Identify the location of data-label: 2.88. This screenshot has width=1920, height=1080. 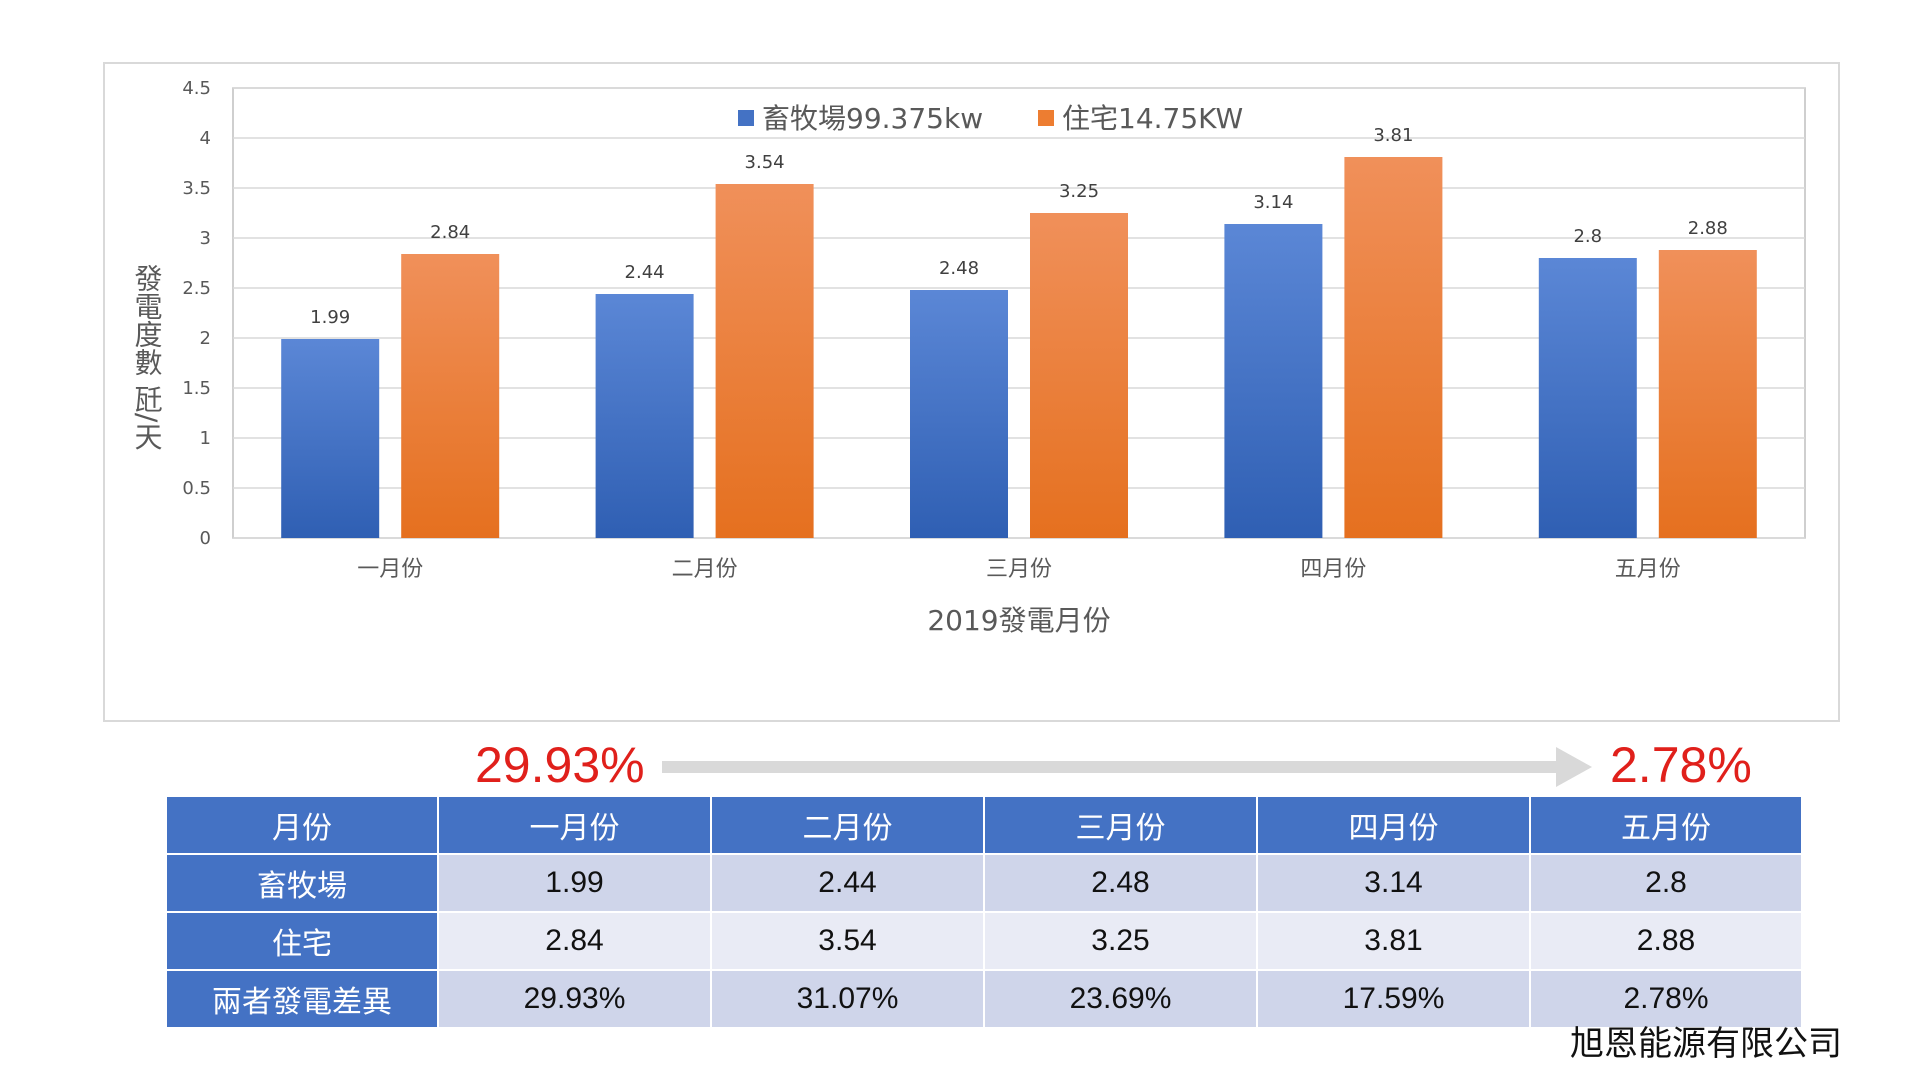
(1708, 228).